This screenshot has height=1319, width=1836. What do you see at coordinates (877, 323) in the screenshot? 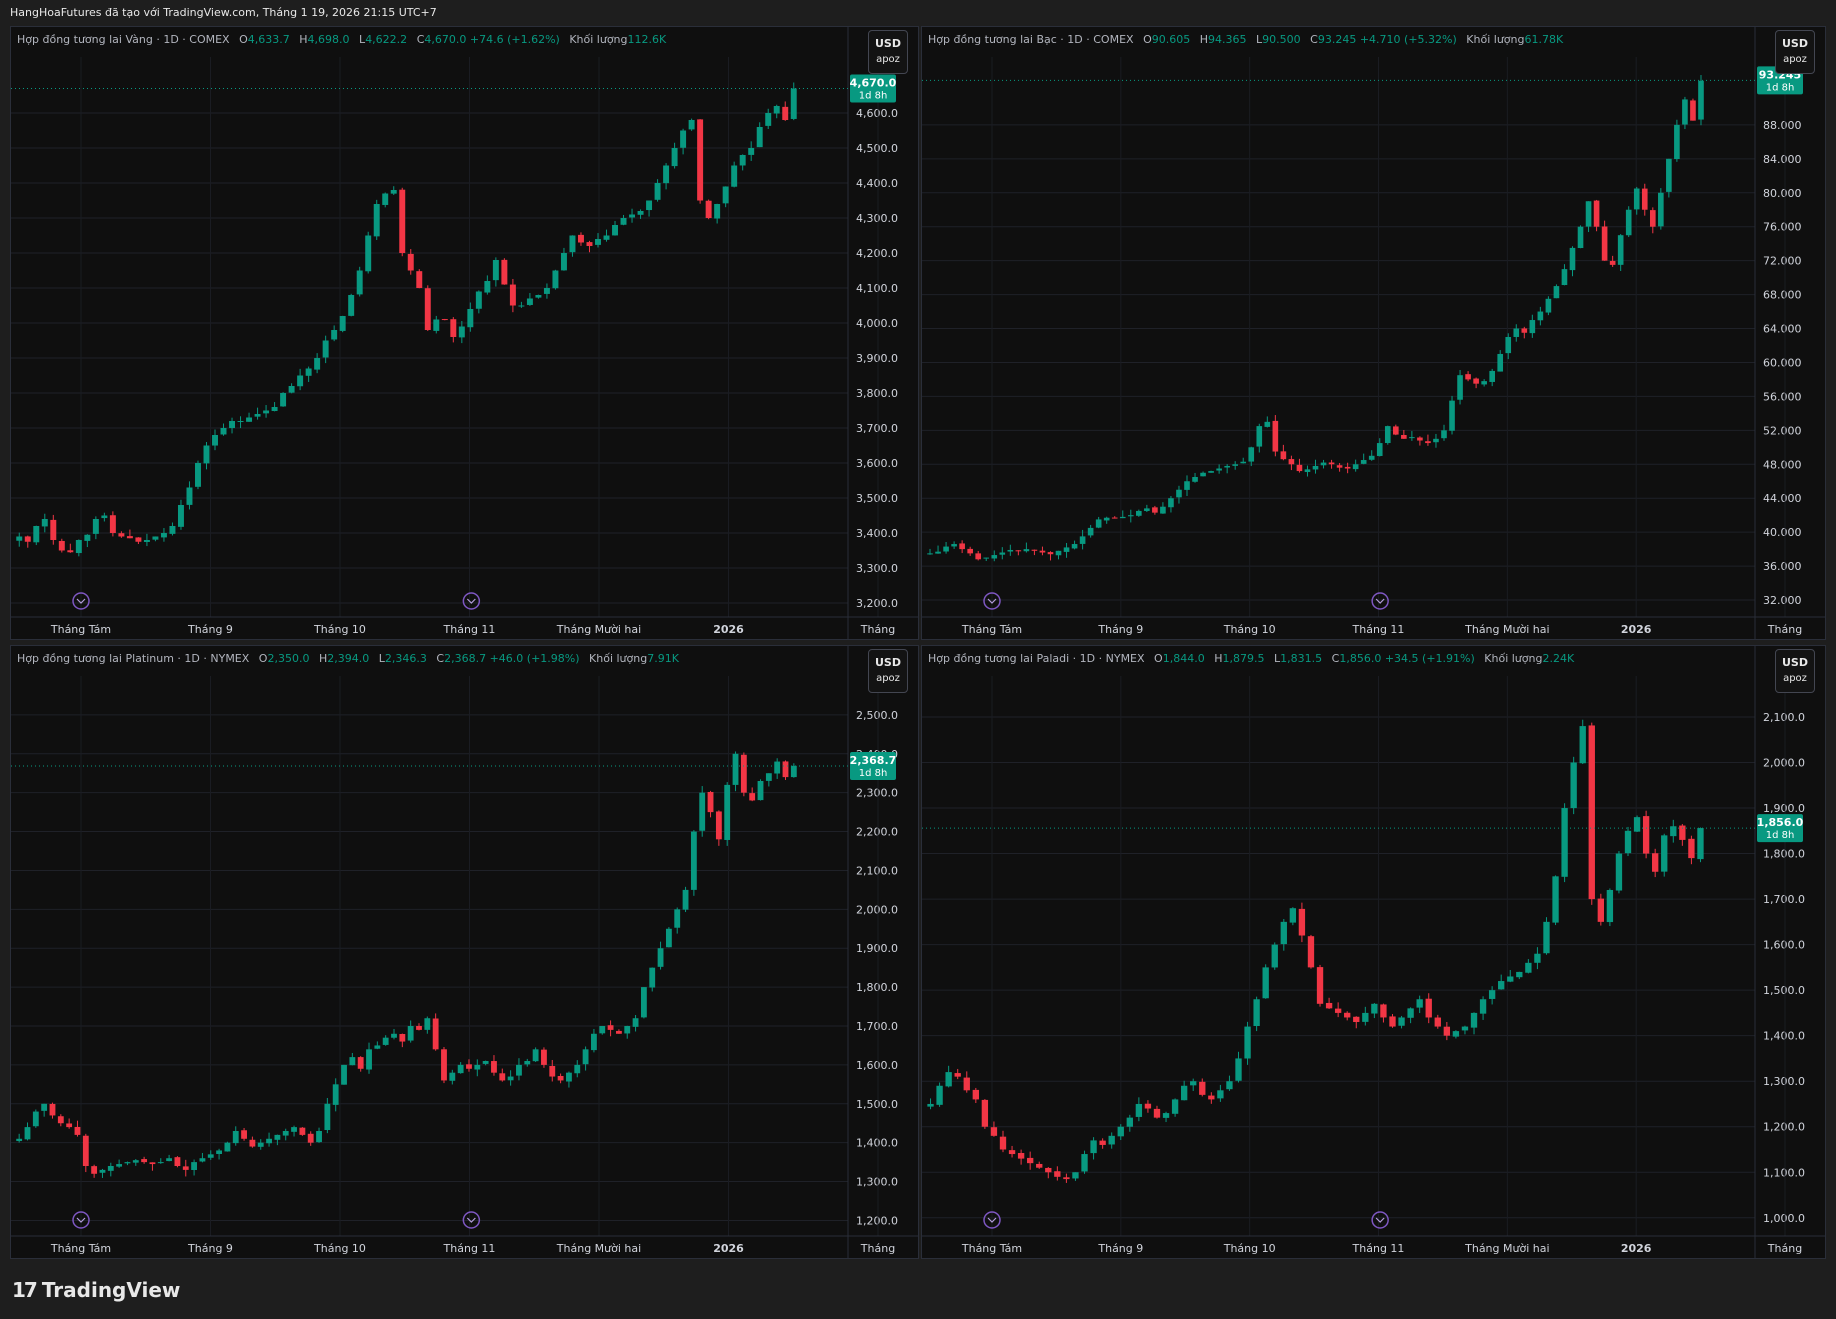
I see `y-tick-label: 4,000.0` at bounding box center [877, 323].